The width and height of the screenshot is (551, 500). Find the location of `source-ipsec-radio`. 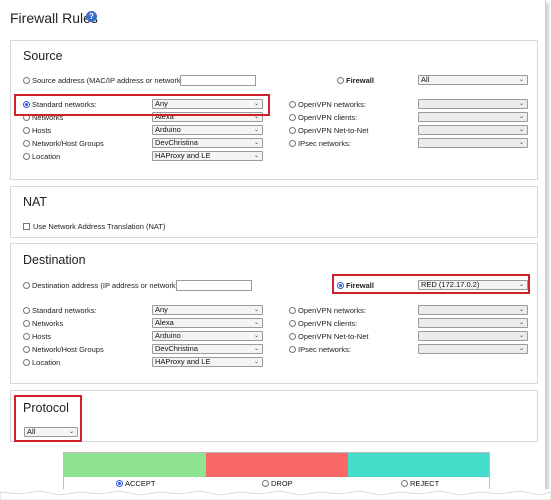

source-ipsec-radio is located at coordinates (292, 143).